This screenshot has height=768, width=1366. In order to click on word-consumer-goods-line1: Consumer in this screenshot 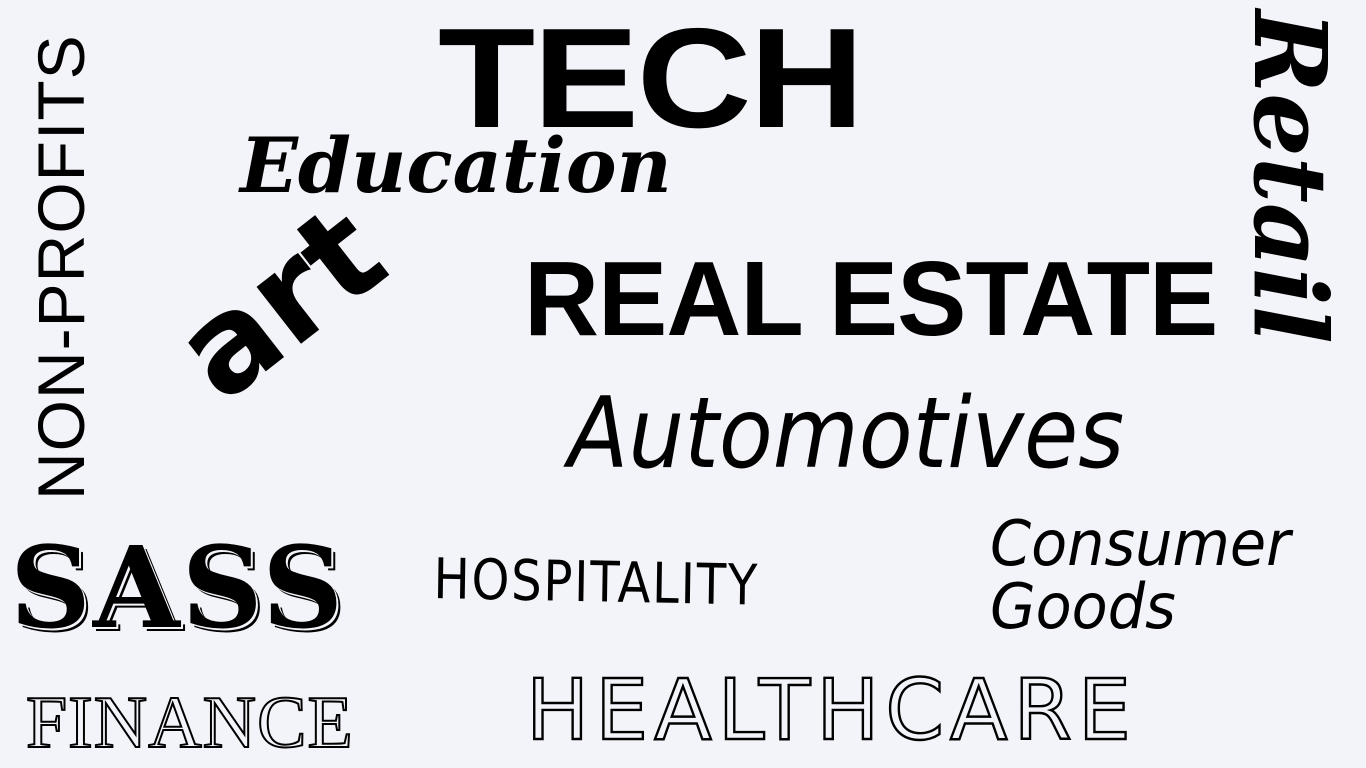, I will do `click(1140, 543)`.